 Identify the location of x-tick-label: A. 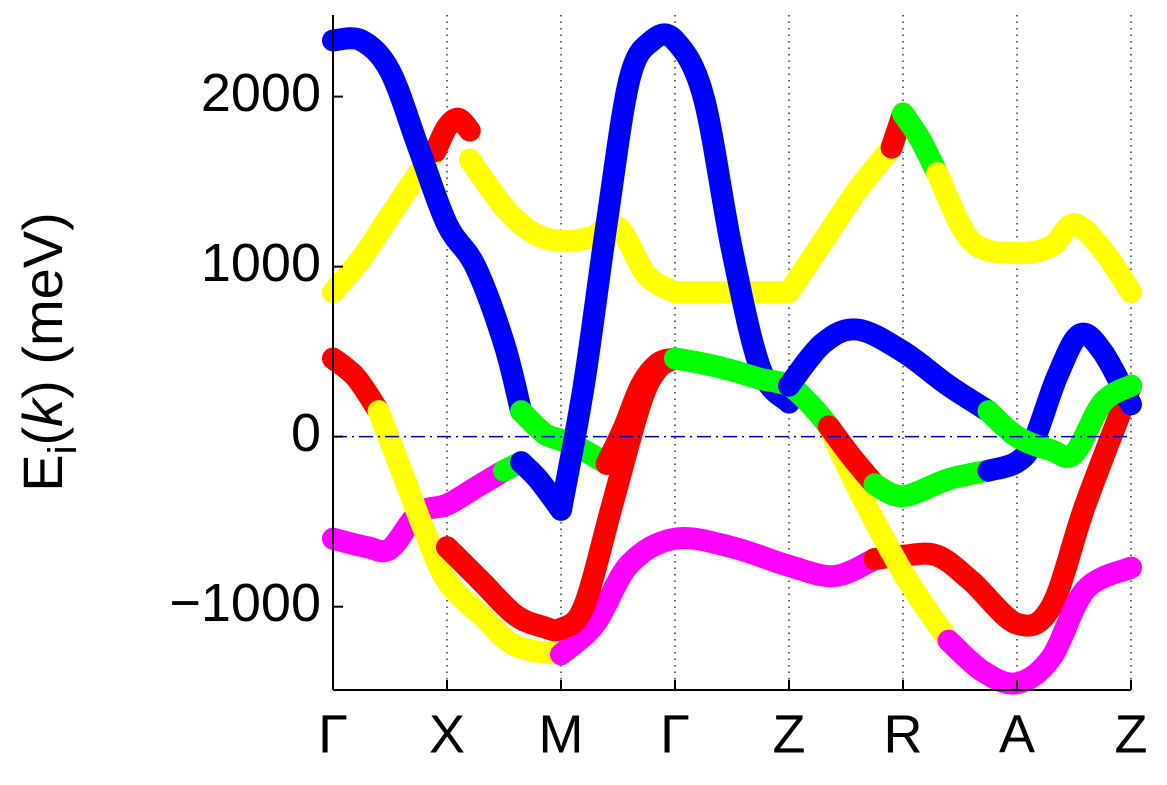
(1017, 734).